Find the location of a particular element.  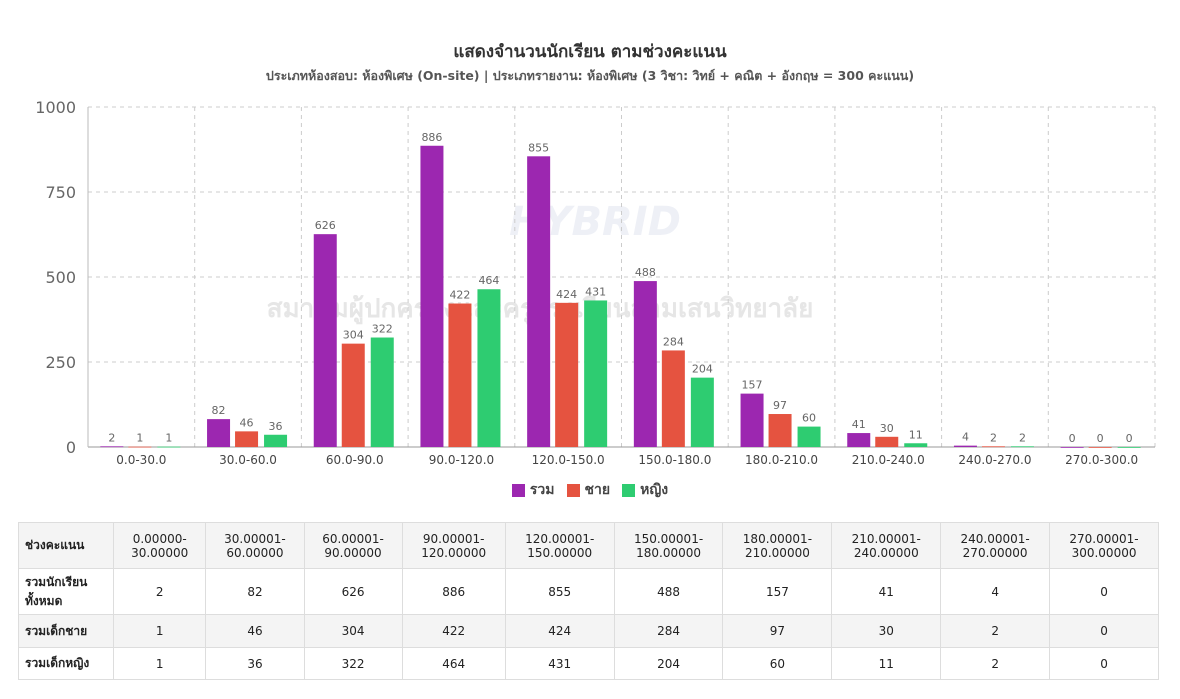

table-cell: 886 is located at coordinates (453, 591).